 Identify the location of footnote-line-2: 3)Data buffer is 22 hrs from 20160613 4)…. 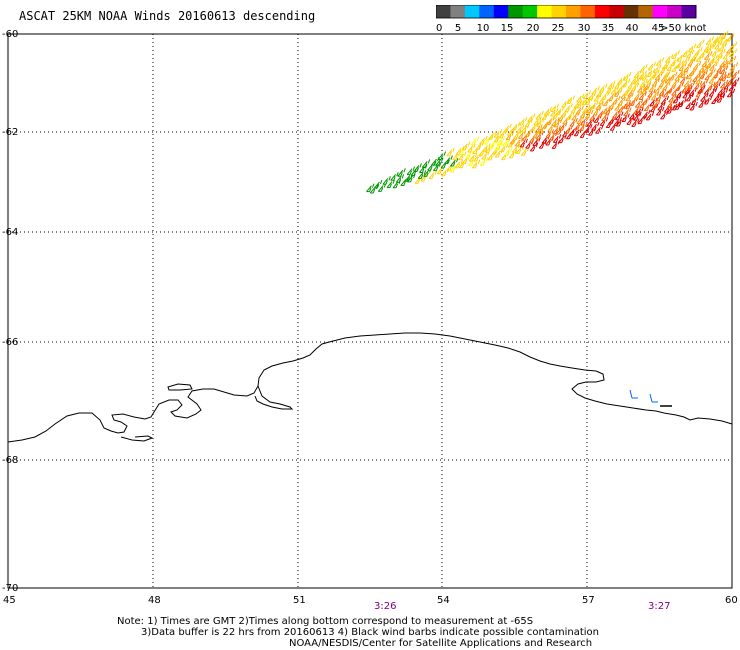
(370, 632).